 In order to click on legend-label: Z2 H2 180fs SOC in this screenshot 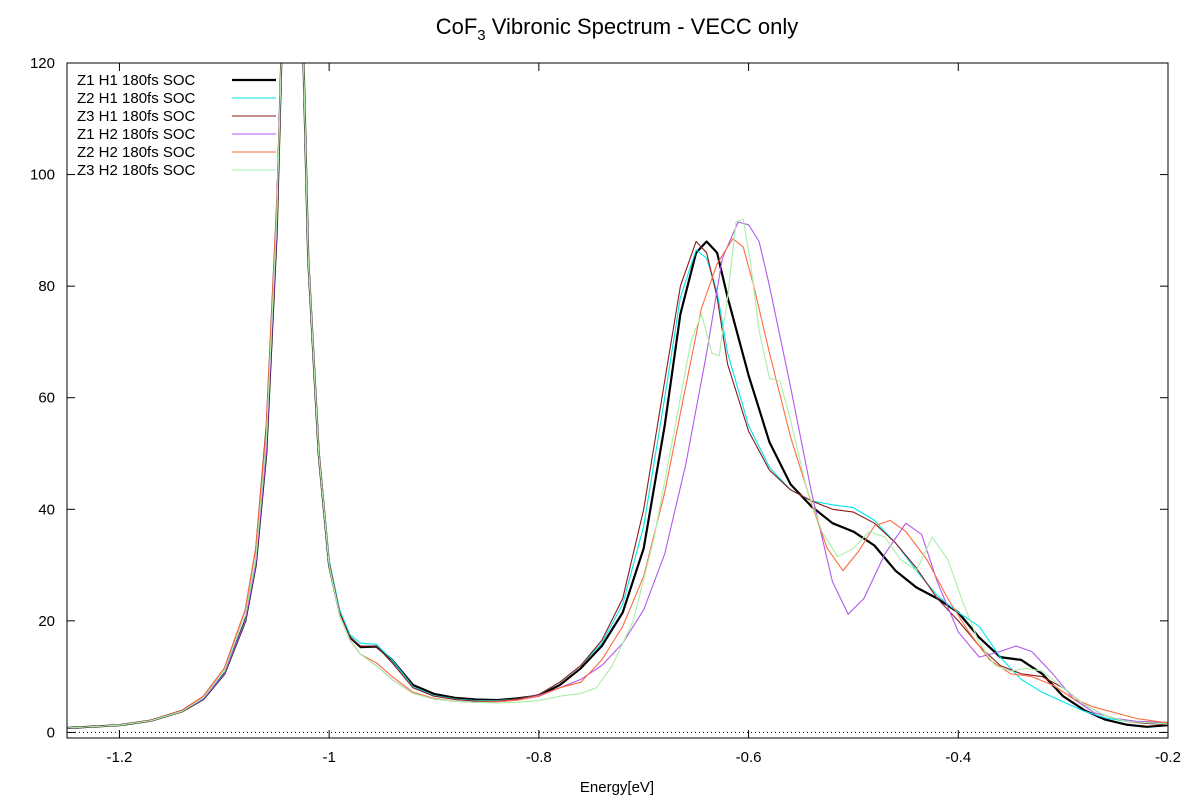, I will do `click(136, 152)`.